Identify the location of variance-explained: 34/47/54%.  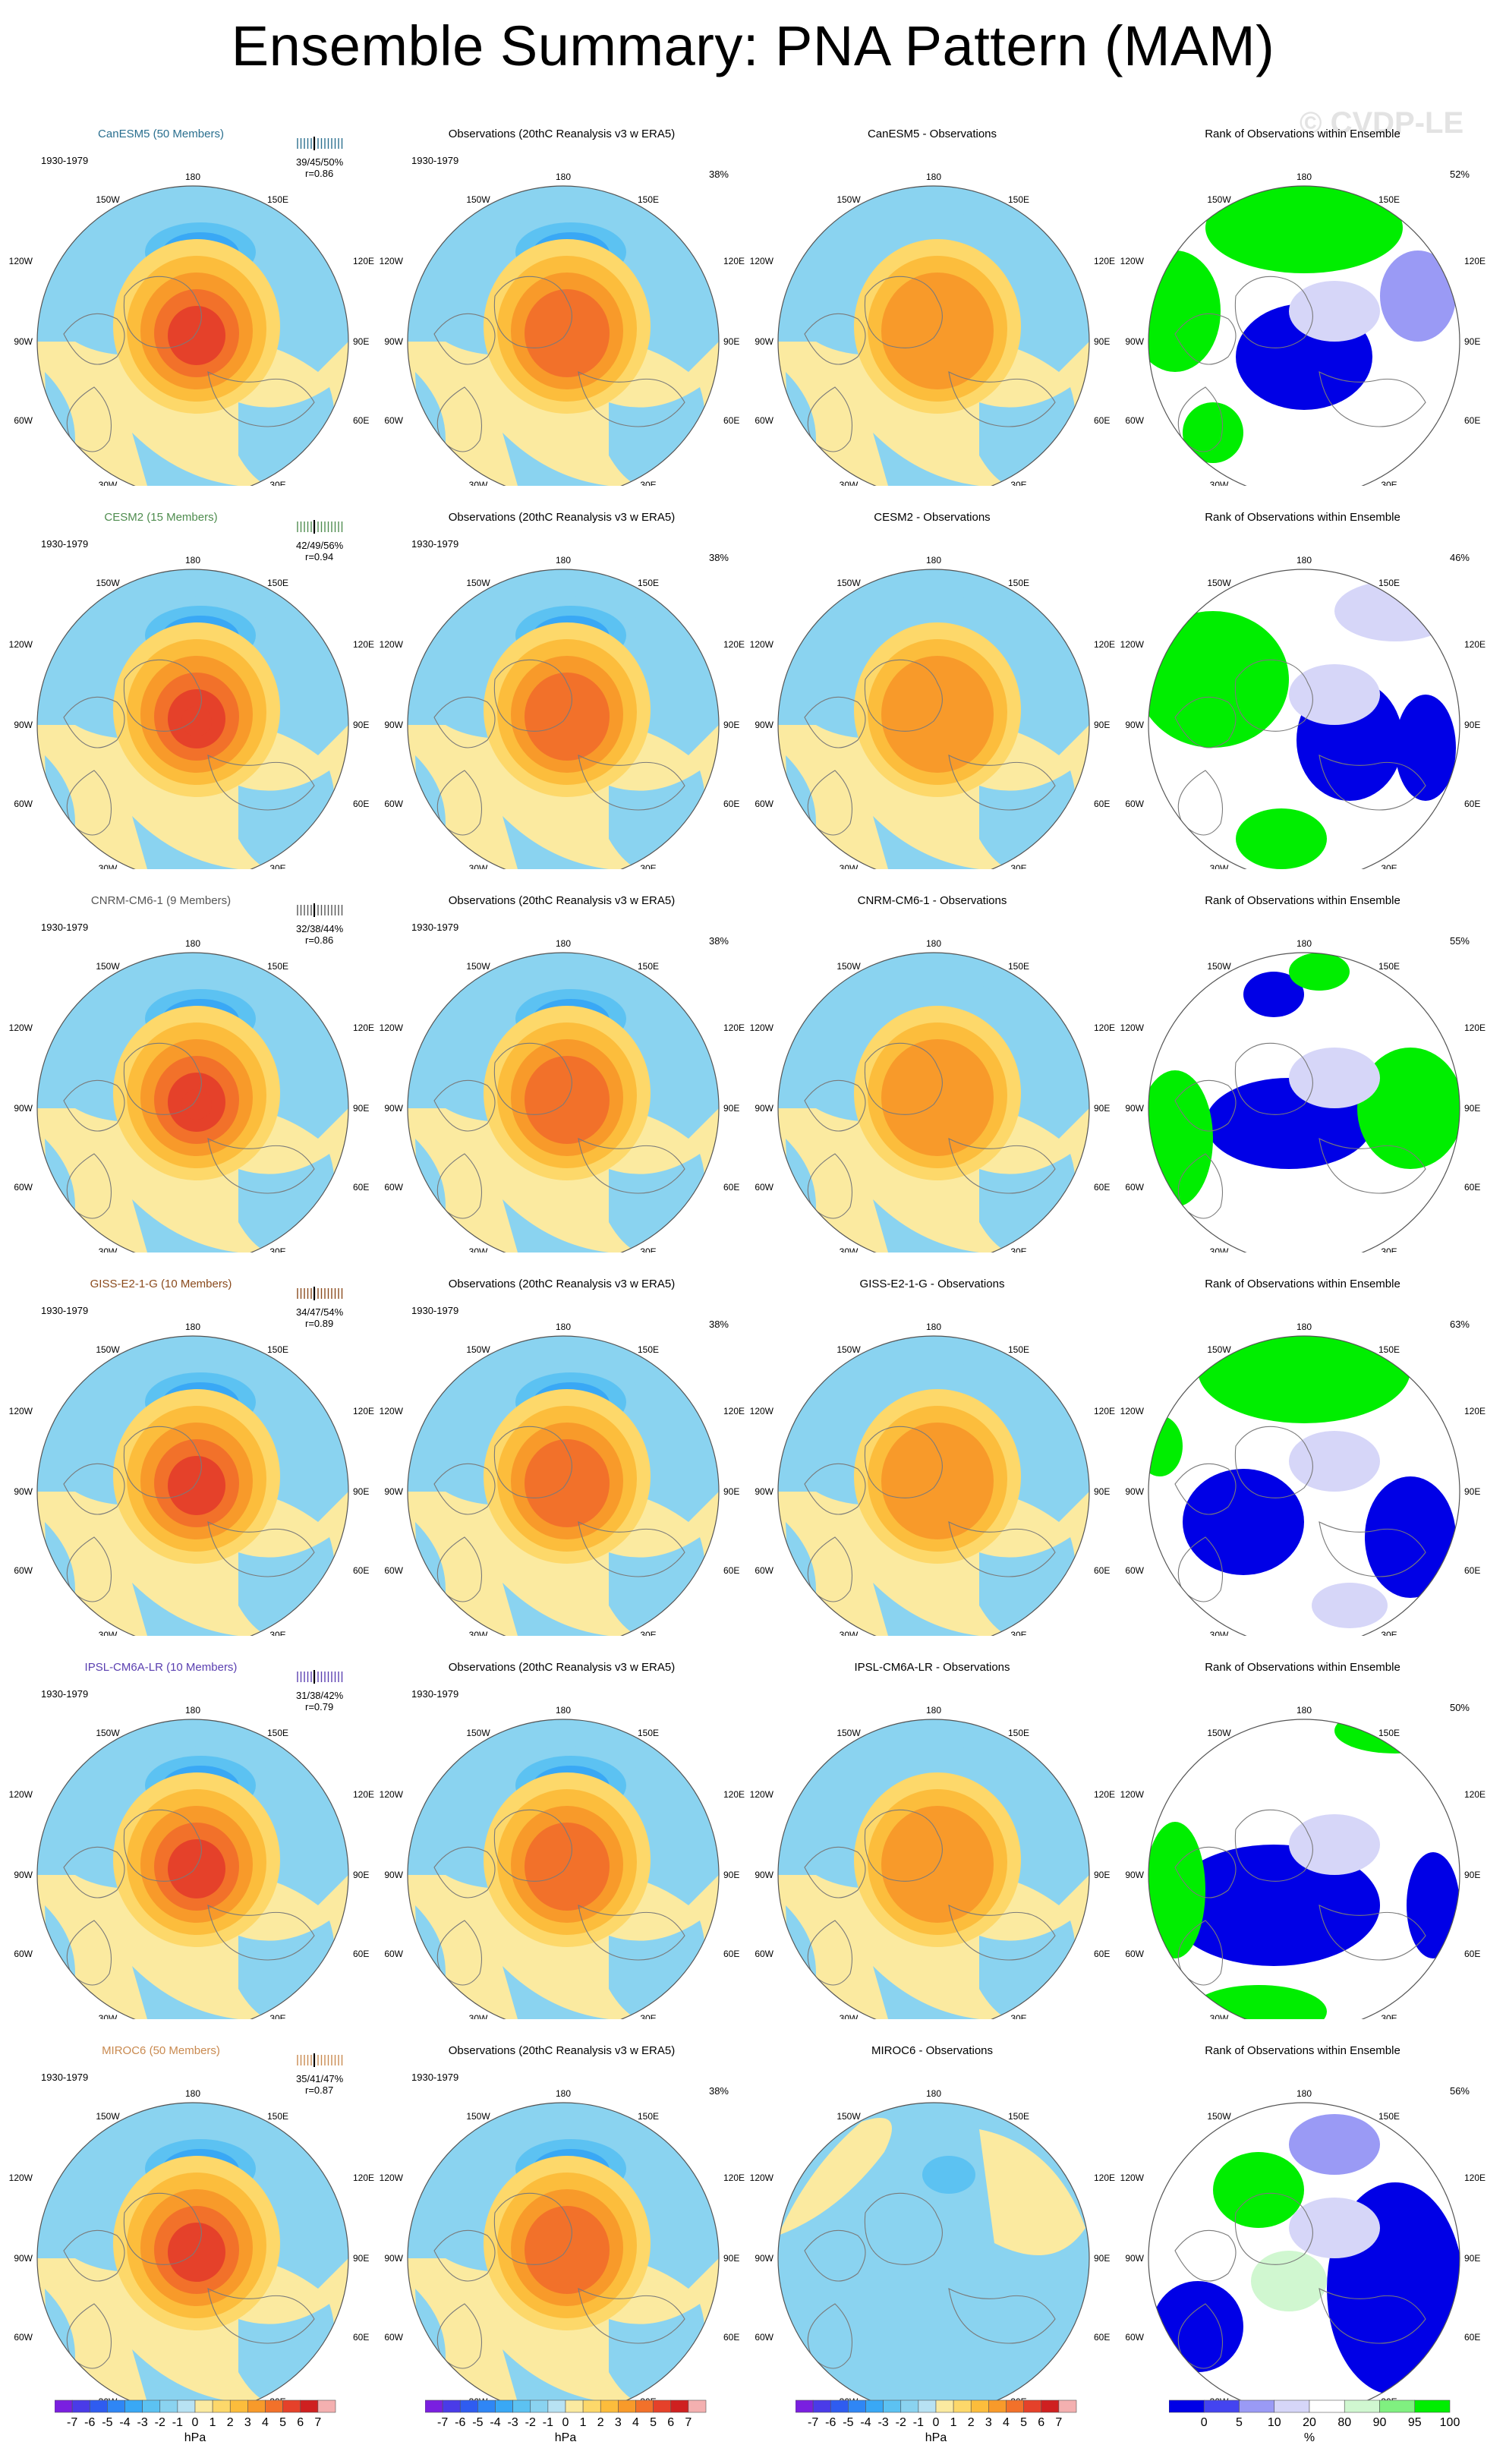
(320, 1312).